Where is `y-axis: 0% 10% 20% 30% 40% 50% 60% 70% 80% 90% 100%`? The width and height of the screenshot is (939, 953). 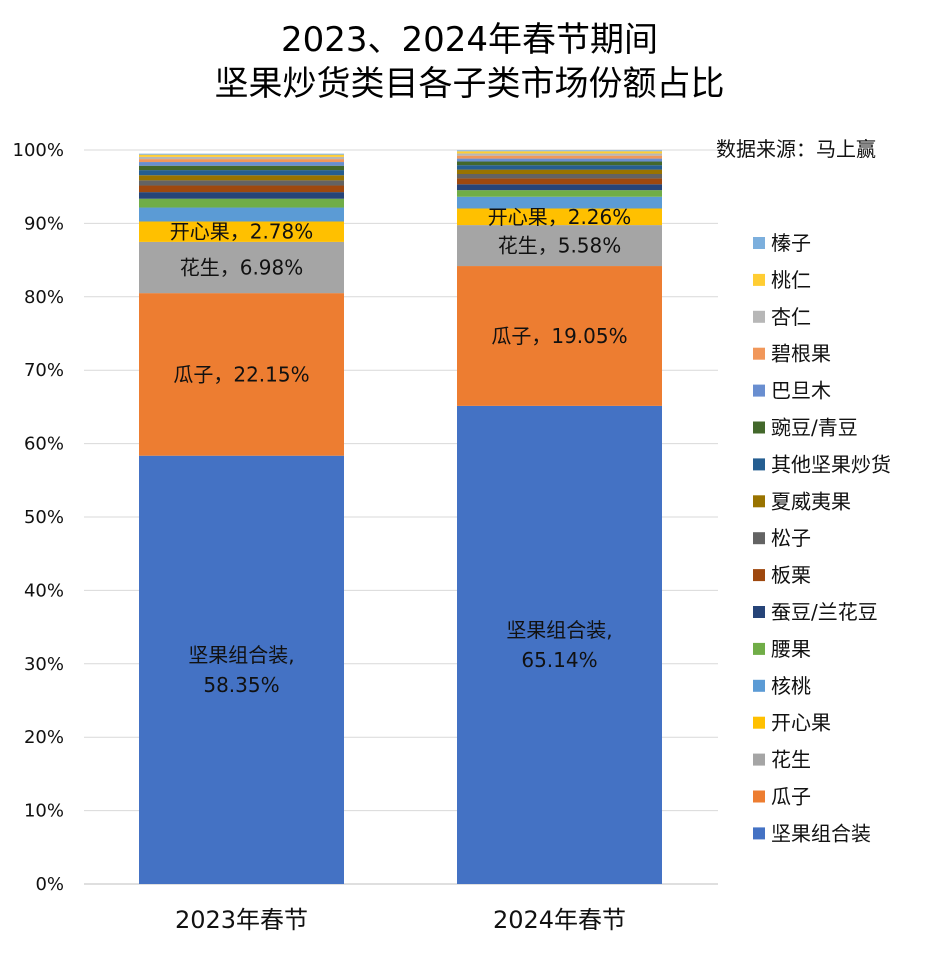
y-axis: 0% 10% 20% 30% 40% 50% 60% 70% 80% 90% 100% is located at coordinates (38, 517).